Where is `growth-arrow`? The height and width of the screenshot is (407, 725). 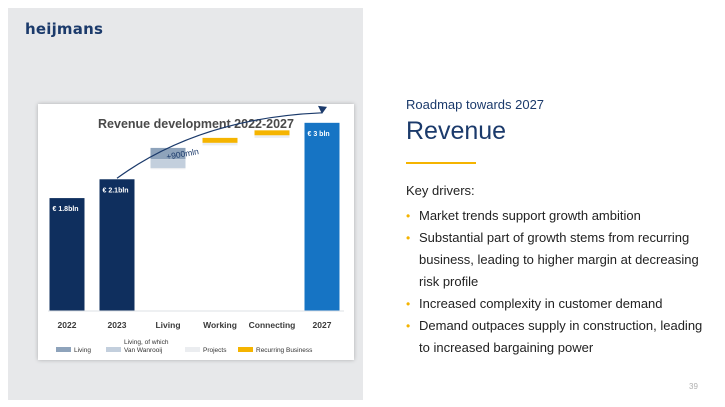 growth-arrow is located at coordinates (219, 145).